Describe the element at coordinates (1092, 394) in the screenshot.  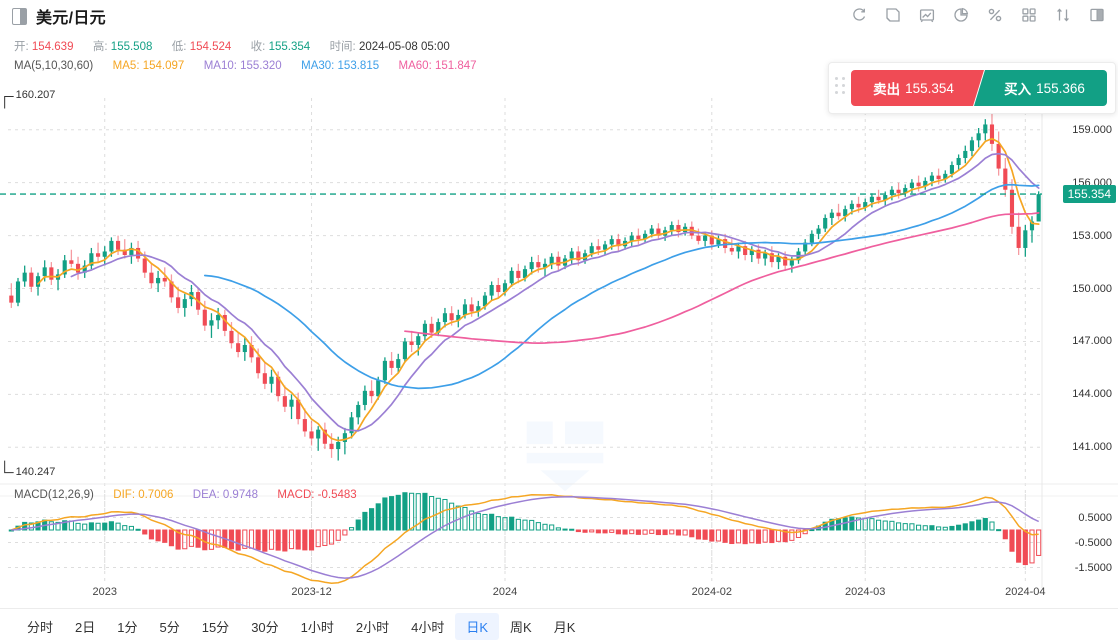
I see `price-tick: 144.000` at that location.